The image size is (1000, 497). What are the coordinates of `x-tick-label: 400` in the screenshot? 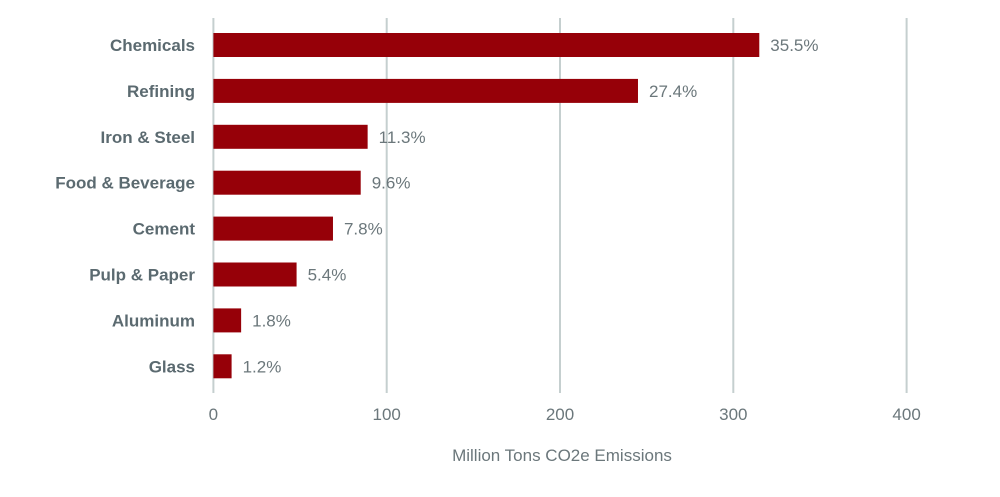 It's located at (906, 414).